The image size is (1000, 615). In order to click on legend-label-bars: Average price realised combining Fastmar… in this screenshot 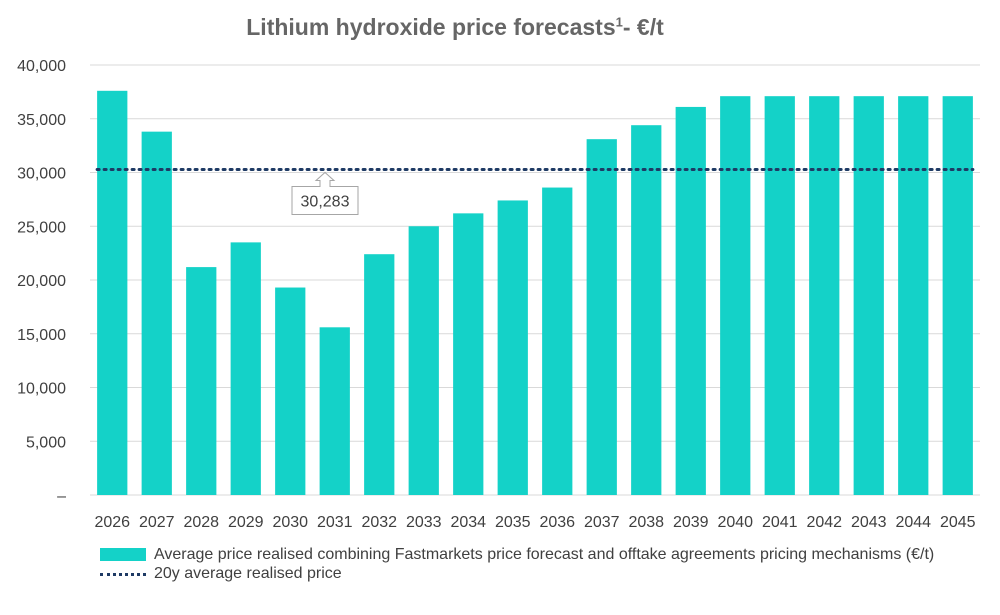, I will do `click(544, 554)`.